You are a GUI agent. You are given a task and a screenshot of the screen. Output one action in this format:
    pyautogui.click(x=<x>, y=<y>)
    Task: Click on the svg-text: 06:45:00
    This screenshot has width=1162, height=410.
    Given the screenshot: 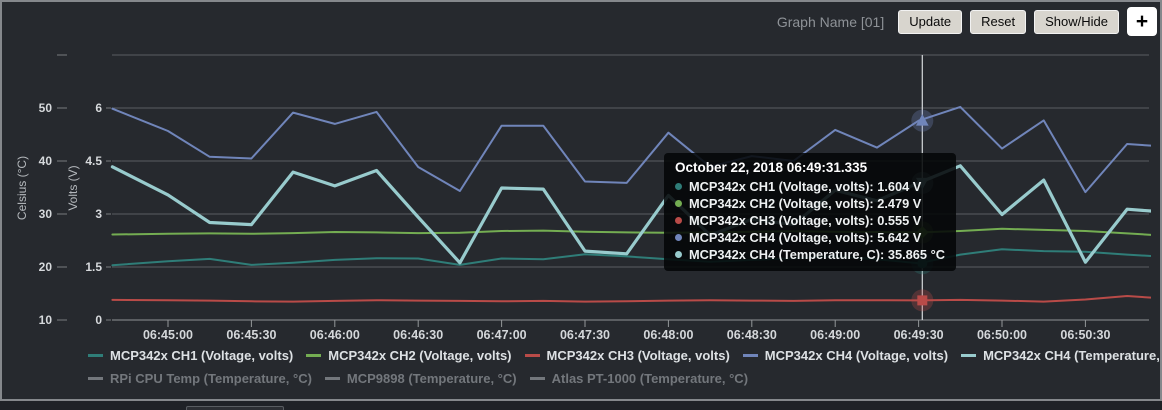 What is the action you would take?
    pyautogui.click(x=168, y=335)
    